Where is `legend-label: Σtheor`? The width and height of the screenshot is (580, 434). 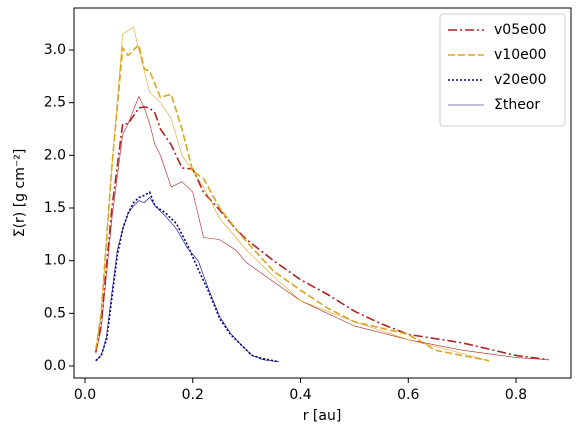 legend-label: Σtheor is located at coordinates (517, 105).